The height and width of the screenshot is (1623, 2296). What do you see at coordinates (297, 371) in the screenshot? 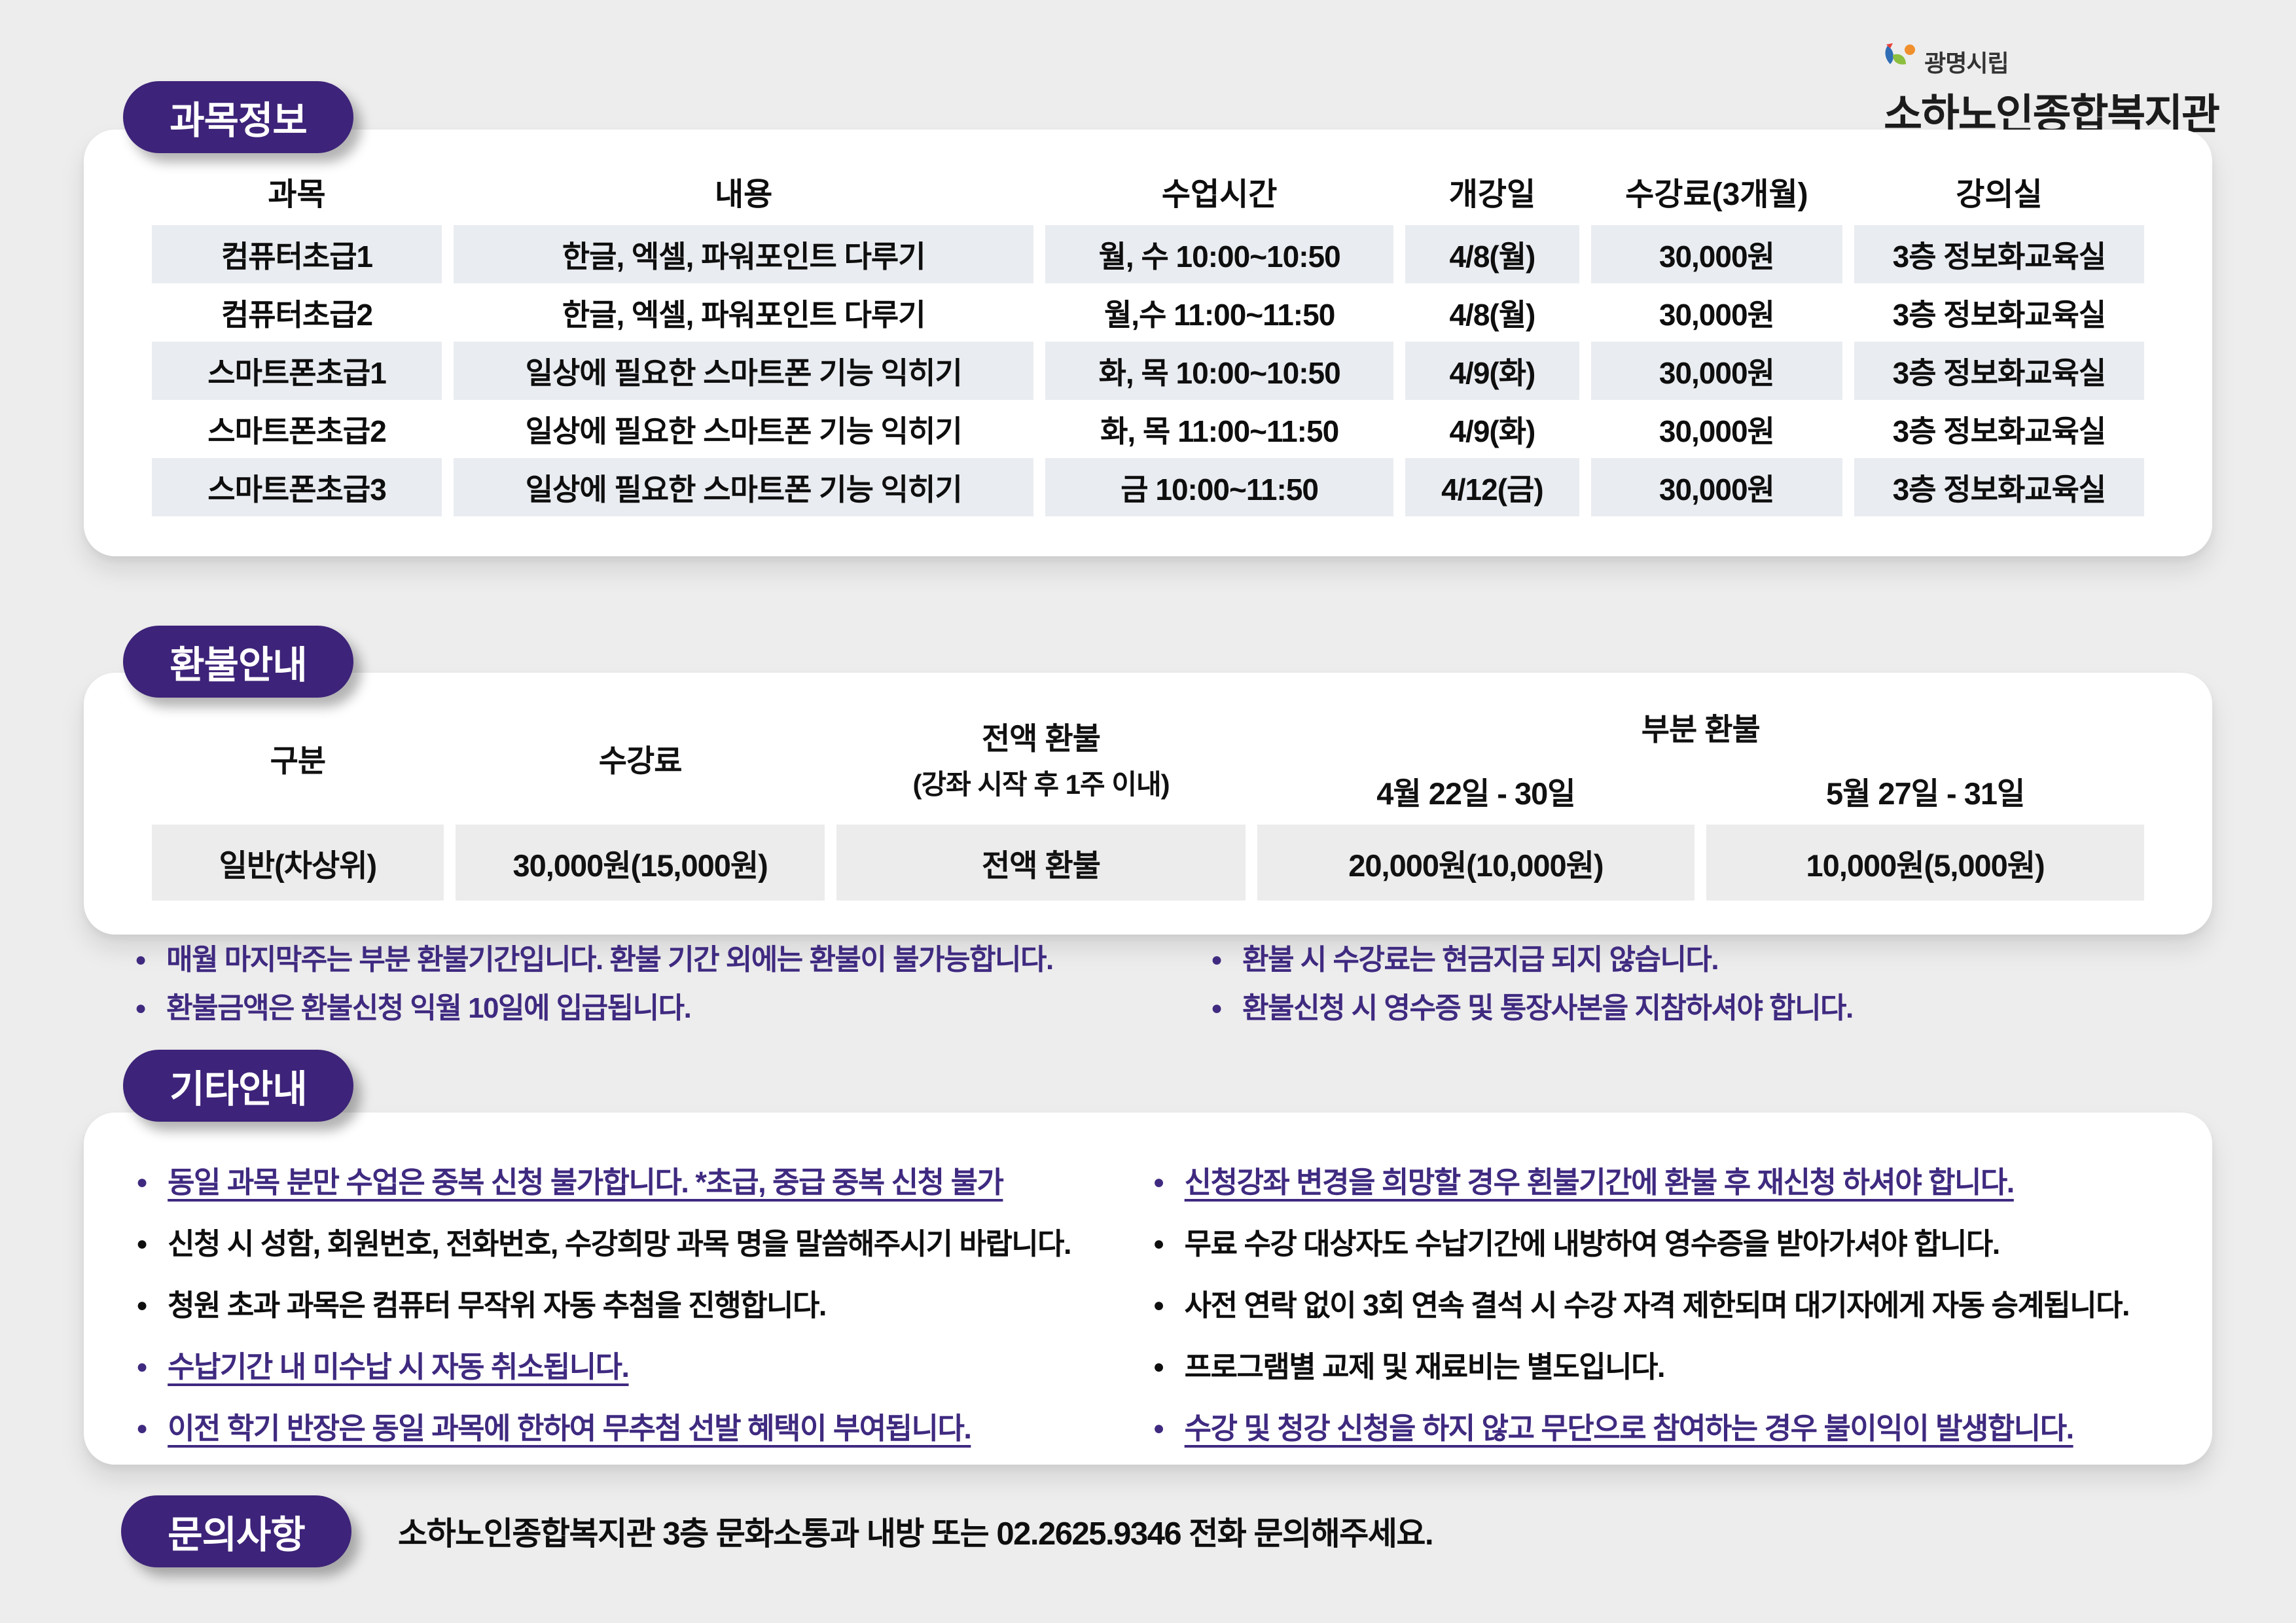
I see `course-cell-subject: 스마트폰초급1` at bounding box center [297, 371].